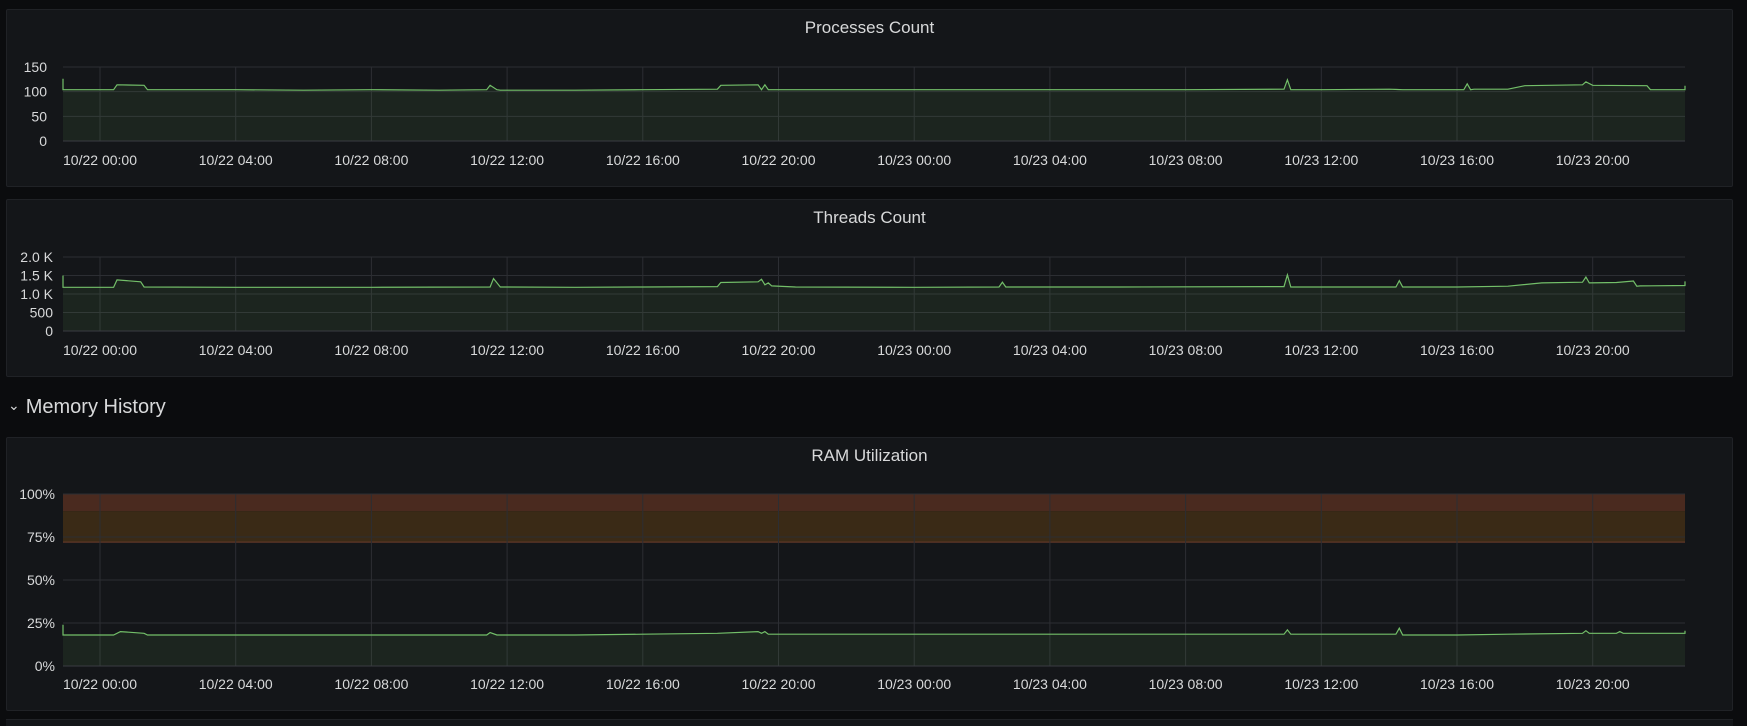 The height and width of the screenshot is (726, 1747). What do you see at coordinates (45, 666) in the screenshot?
I see `y-tick-label: 0%` at bounding box center [45, 666].